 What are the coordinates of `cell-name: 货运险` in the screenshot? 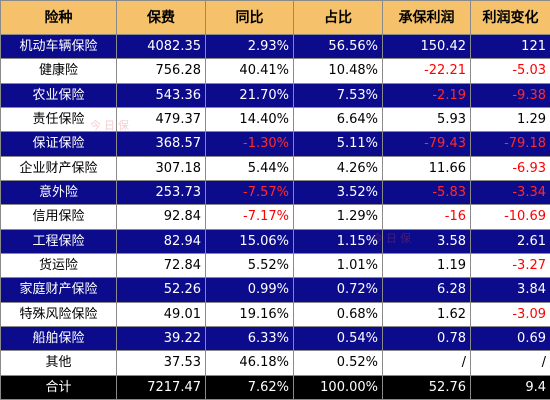 It's located at (58, 265).